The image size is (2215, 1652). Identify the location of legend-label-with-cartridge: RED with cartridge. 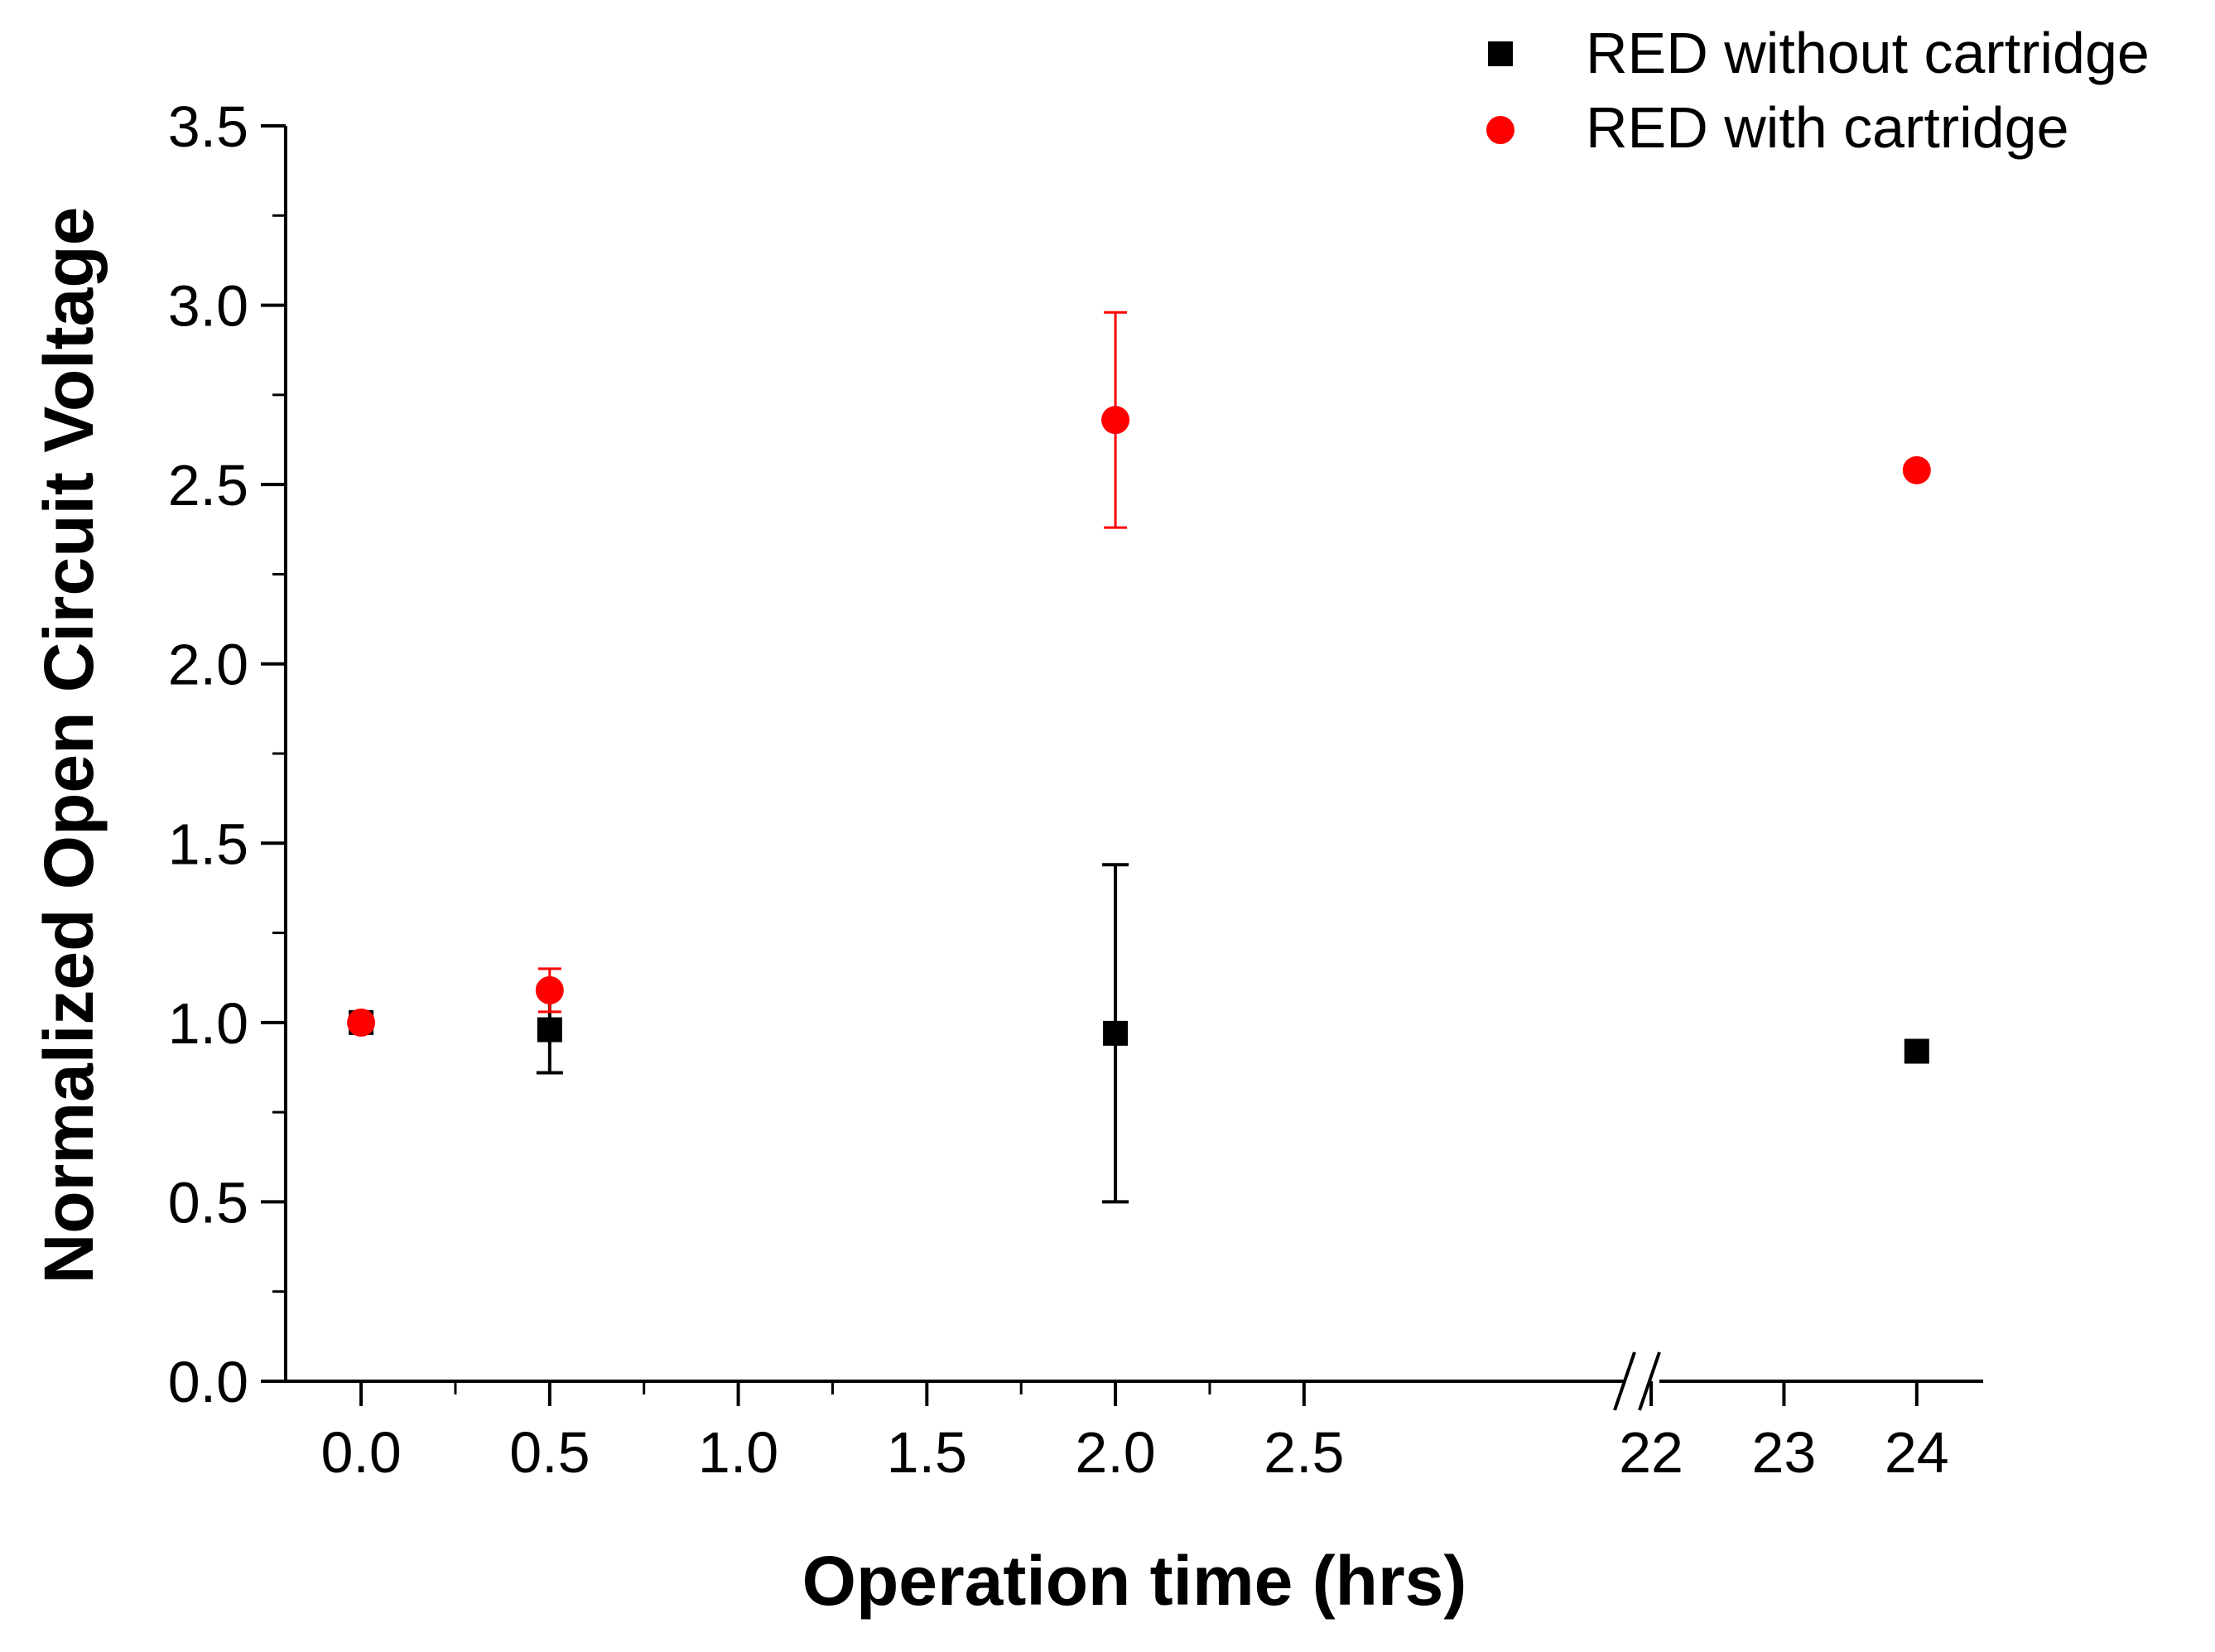
(1827, 127).